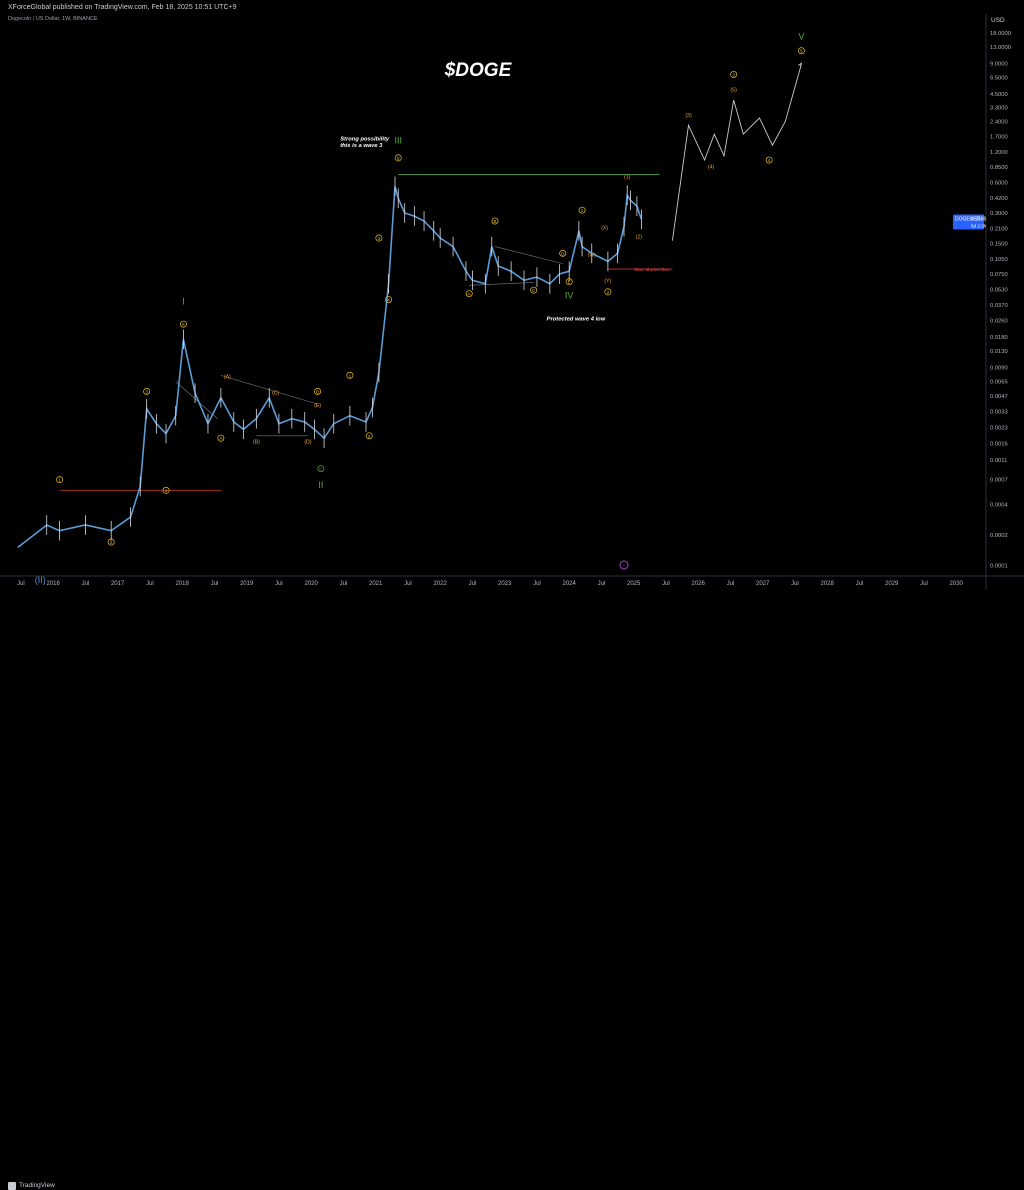 The height and width of the screenshot is (1190, 1024). I want to click on annotation-text: this is a wave 3, so click(361, 146).